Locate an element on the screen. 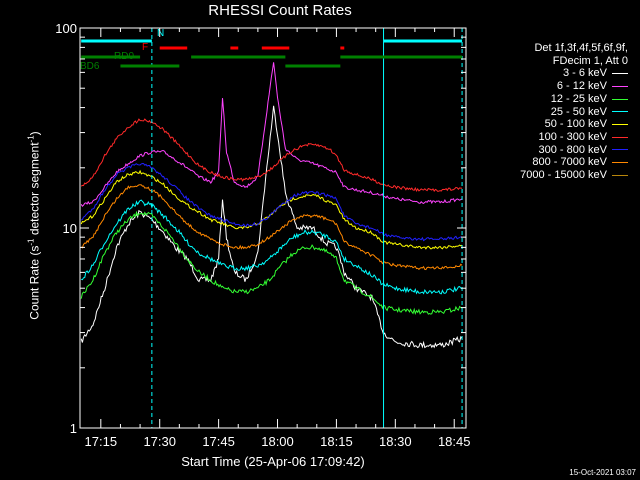  chart-title: RHESSI Count Rates is located at coordinates (280, 10).